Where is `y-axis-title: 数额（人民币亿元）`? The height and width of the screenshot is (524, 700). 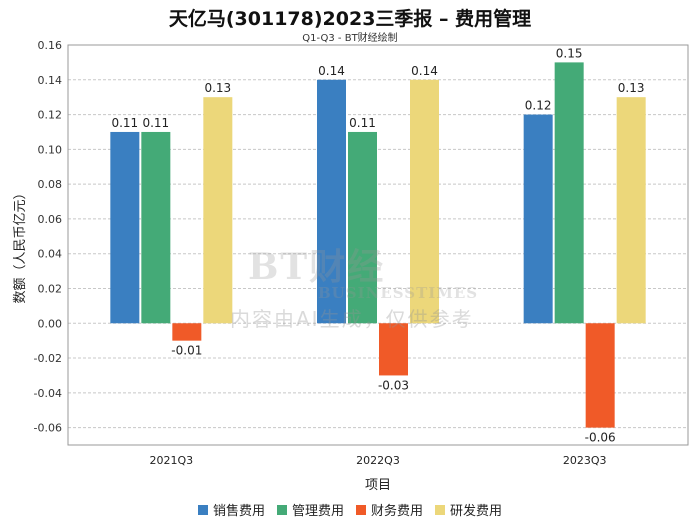
y-axis-title: 数额（人民币亿元） is located at coordinates (20, 244).